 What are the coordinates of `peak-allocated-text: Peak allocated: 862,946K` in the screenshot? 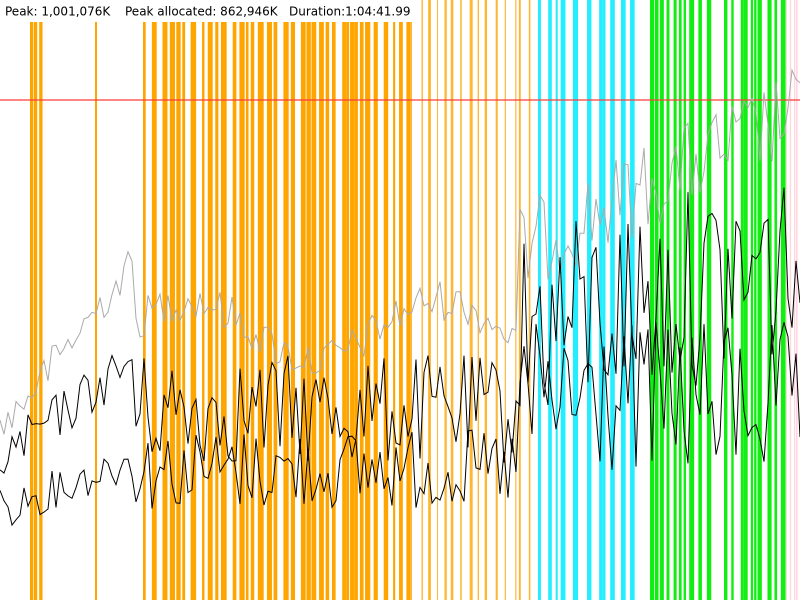 It's located at (202, 12).